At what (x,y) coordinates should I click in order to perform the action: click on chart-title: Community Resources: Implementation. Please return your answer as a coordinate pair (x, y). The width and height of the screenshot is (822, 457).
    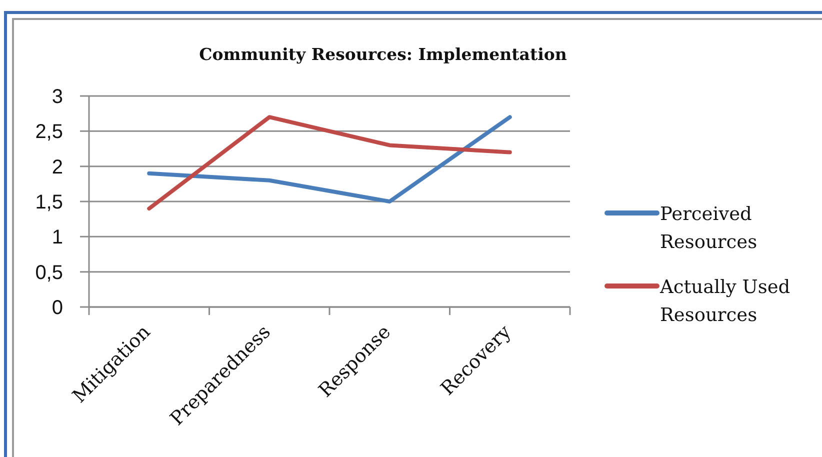
    Looking at the image, I should click on (383, 54).